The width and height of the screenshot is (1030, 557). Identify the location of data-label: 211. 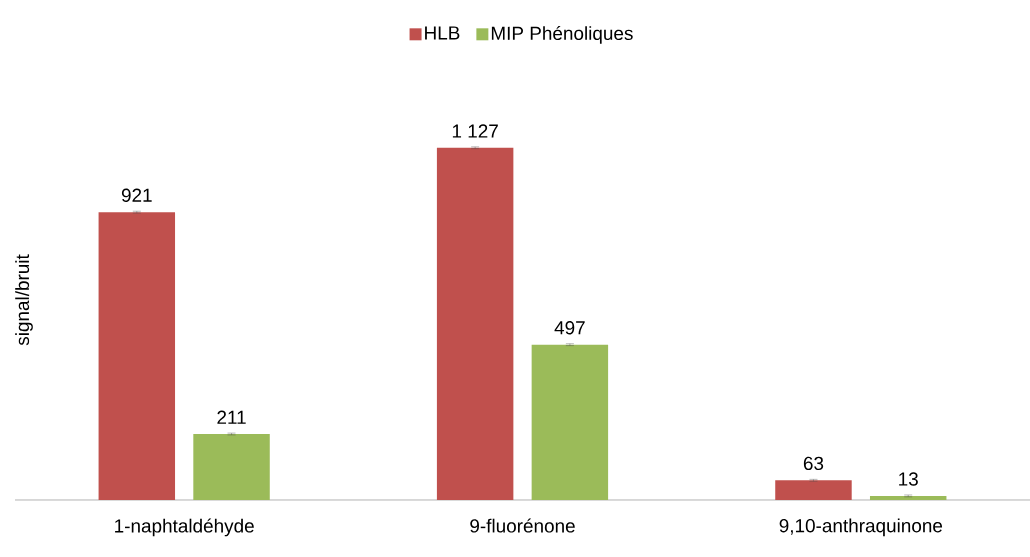
(231, 417).